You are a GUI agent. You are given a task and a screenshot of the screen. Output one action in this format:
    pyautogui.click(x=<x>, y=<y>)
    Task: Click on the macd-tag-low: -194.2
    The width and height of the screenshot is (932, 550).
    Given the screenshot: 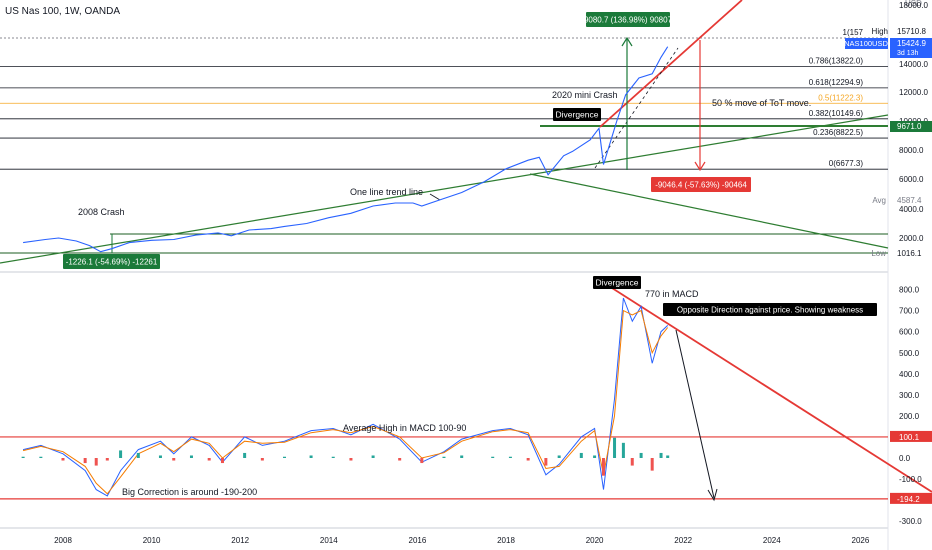 What is the action you would take?
    pyautogui.click(x=908, y=499)
    